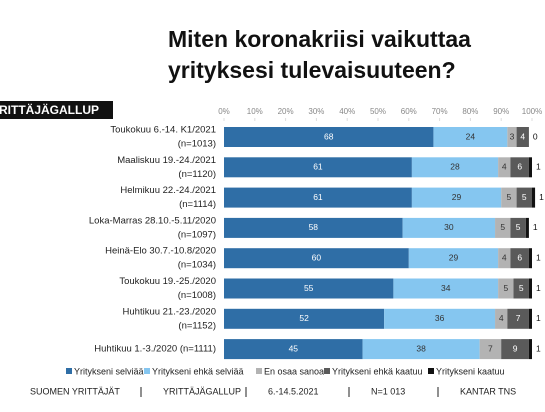 The image size is (545, 412). What do you see at coordinates (49, 109) in the screenshot?
I see `badge: YRITTÄJÄGALLUP` at bounding box center [49, 109].